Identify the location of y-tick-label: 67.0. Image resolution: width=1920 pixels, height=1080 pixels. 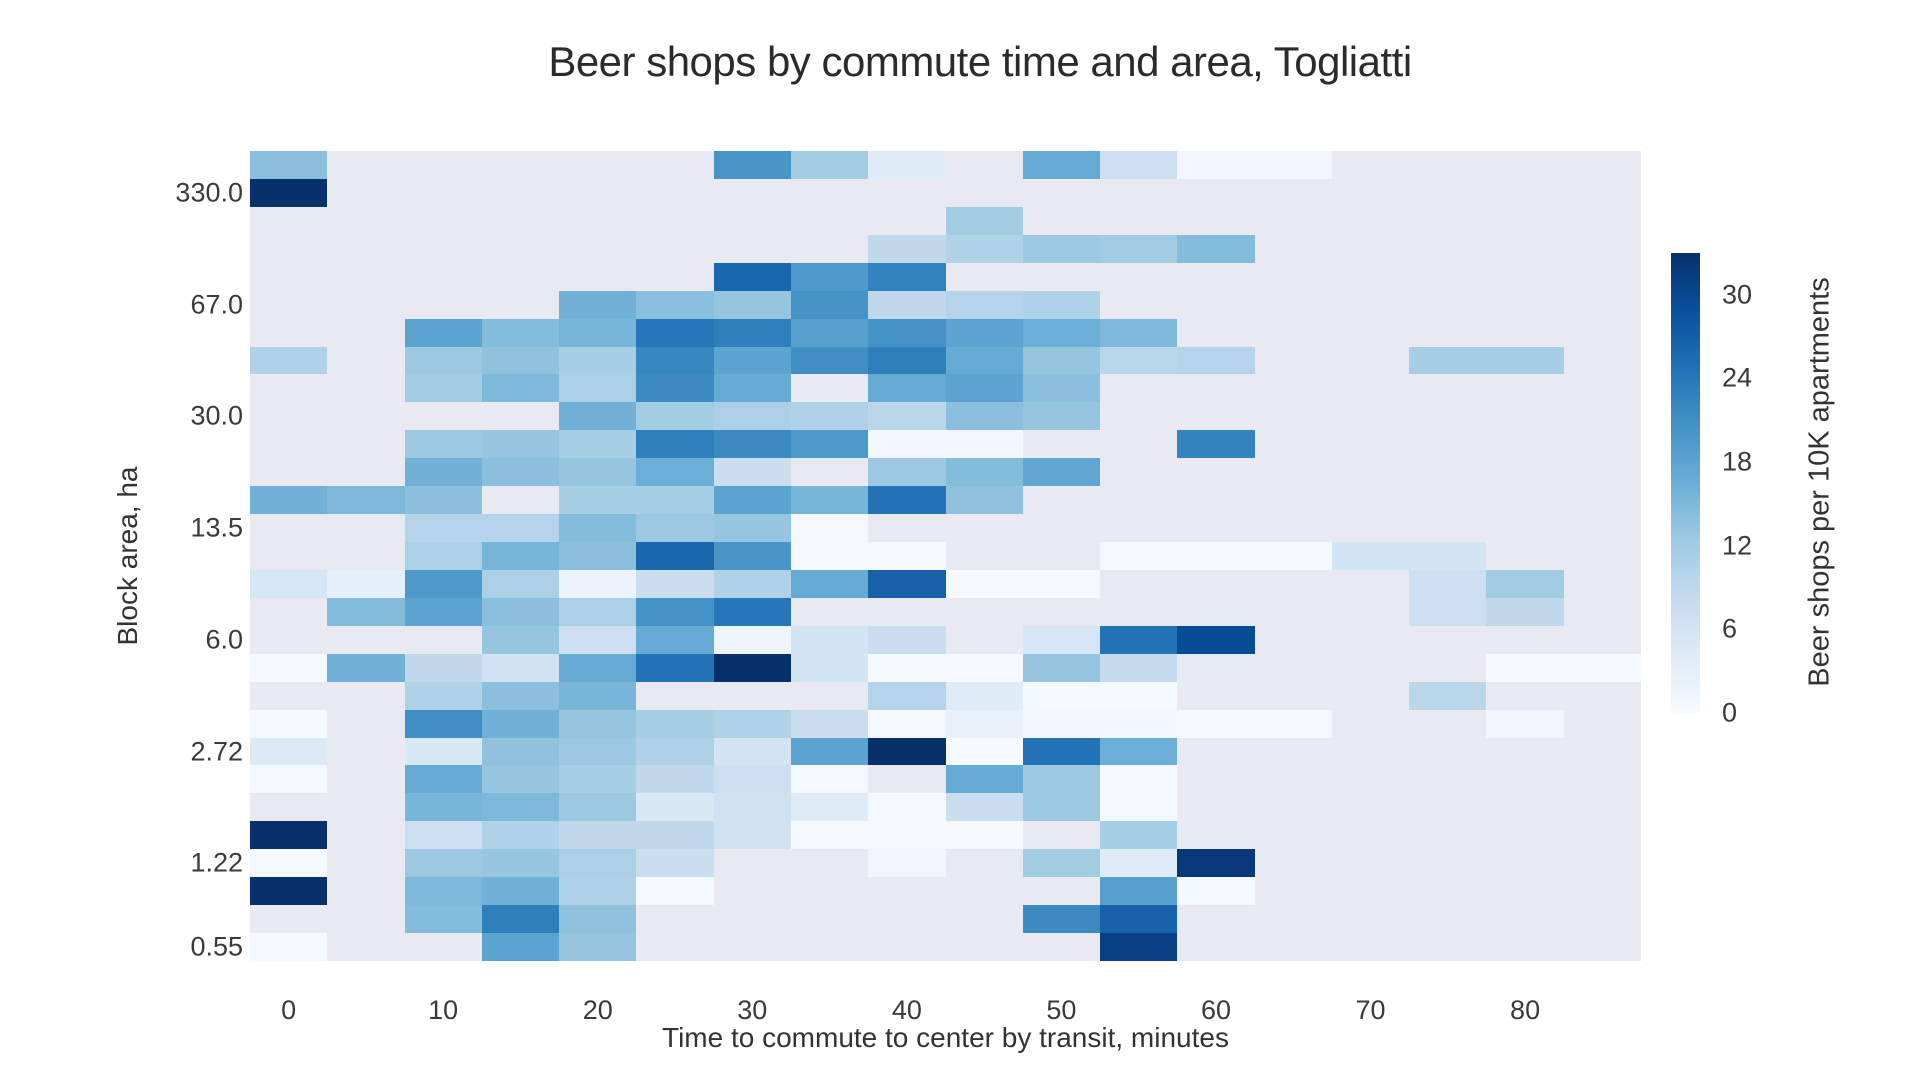
(216, 304).